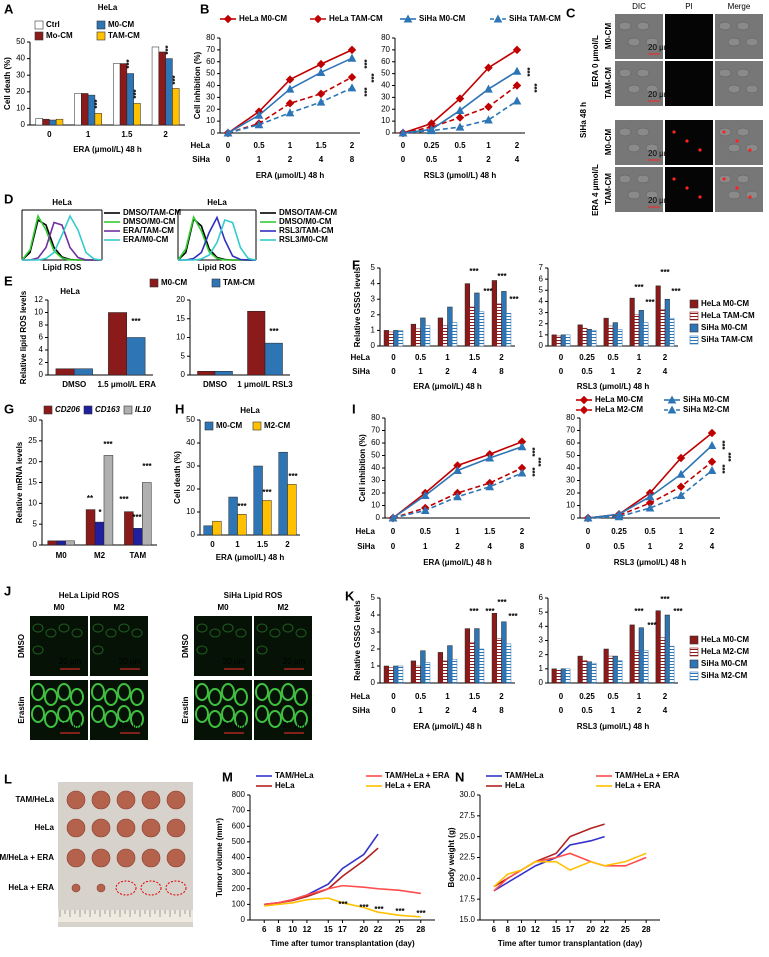 The width and height of the screenshot is (769, 957). Describe the element at coordinates (727, 339) in the screenshot. I see `legend-label: SiHa TAM-CM` at that location.